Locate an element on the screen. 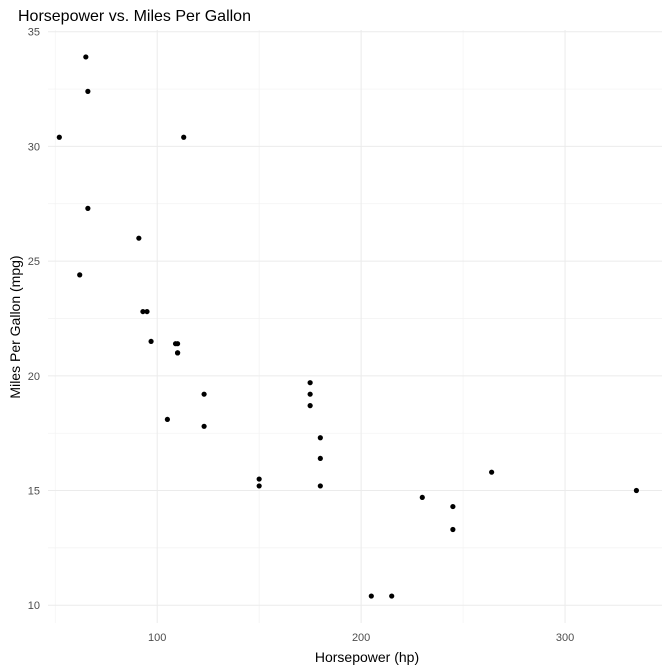  x-tick-label: 300 is located at coordinates (565, 638).